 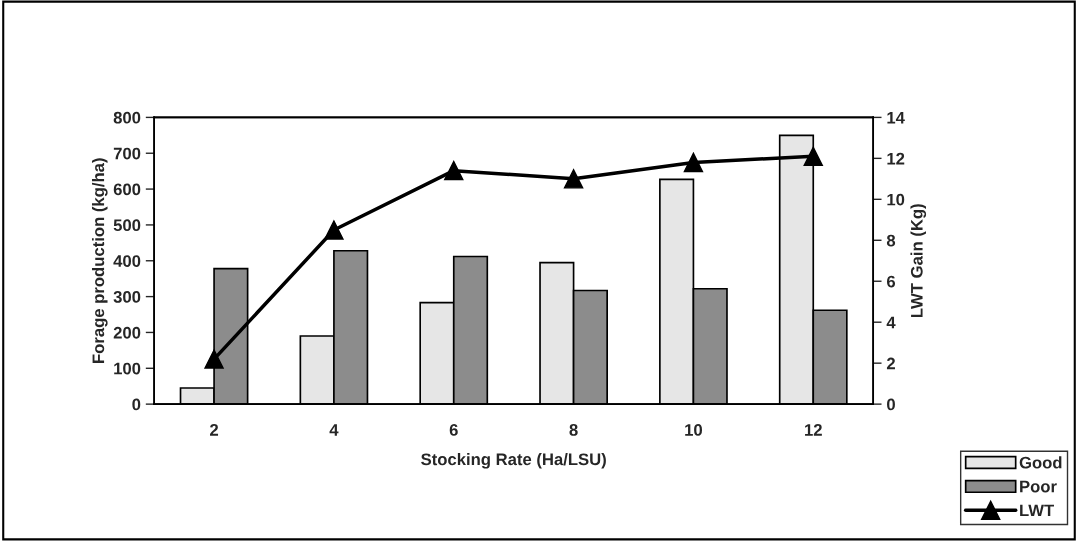 I want to click on y-tick-label: 300, so click(x=127, y=297).